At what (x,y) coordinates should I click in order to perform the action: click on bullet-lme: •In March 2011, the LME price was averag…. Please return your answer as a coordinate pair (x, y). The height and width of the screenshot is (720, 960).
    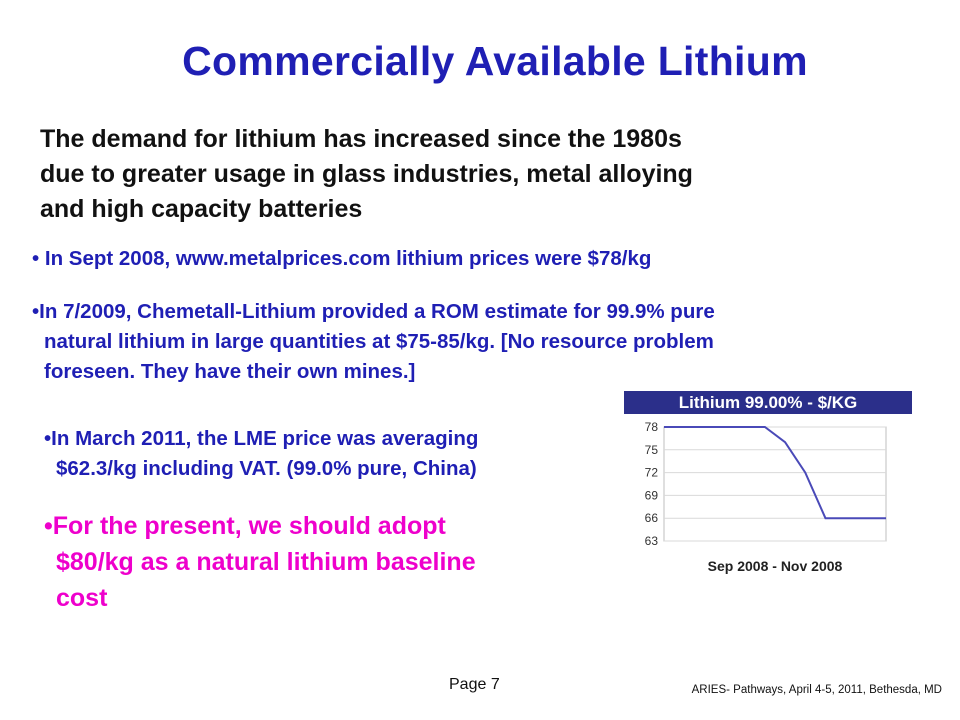
    Looking at the image, I should click on (261, 454).